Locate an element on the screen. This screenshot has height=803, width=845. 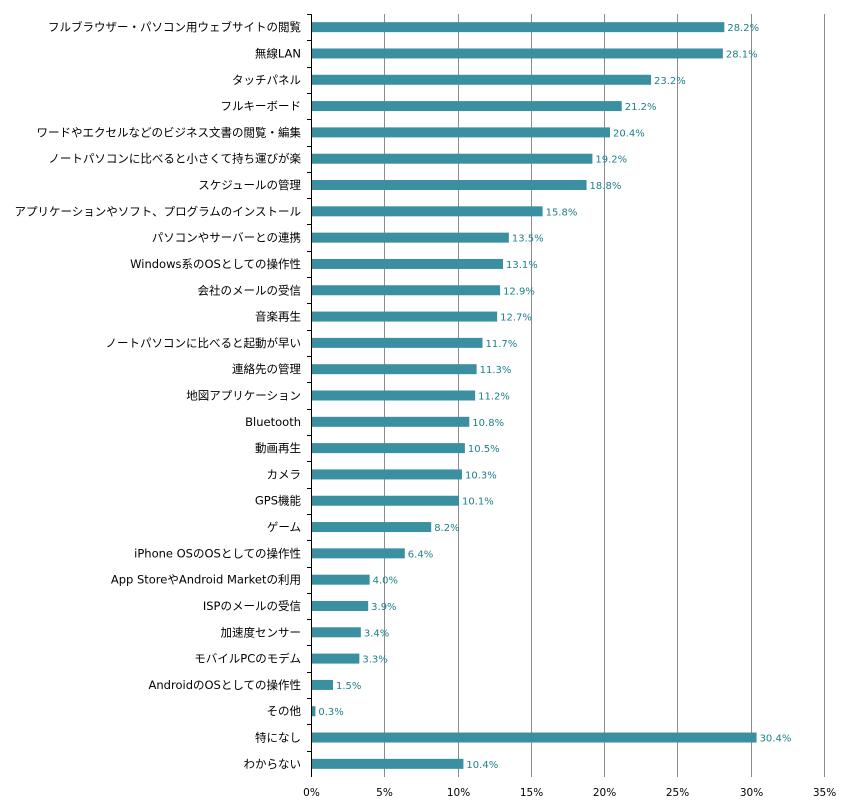
x-tick-label: 5% is located at coordinates (384, 793).